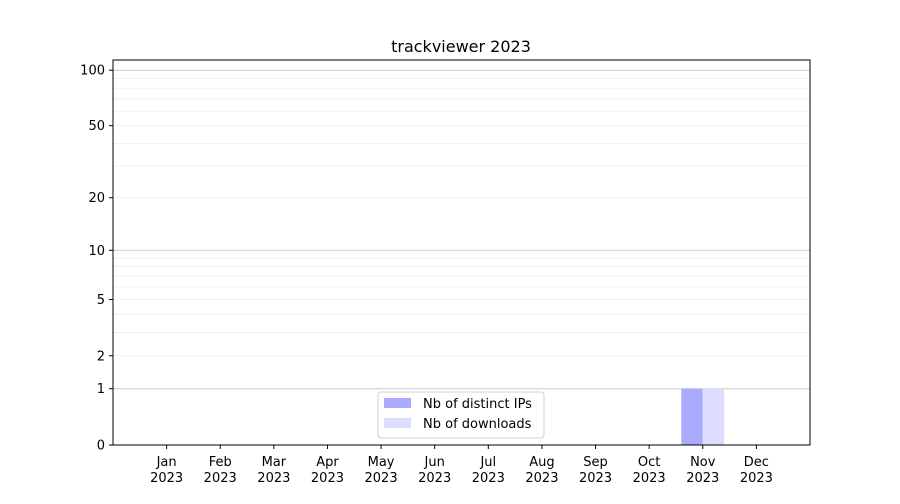 This screenshot has height=504, width=900. I want to click on legend-box, so click(461, 415).